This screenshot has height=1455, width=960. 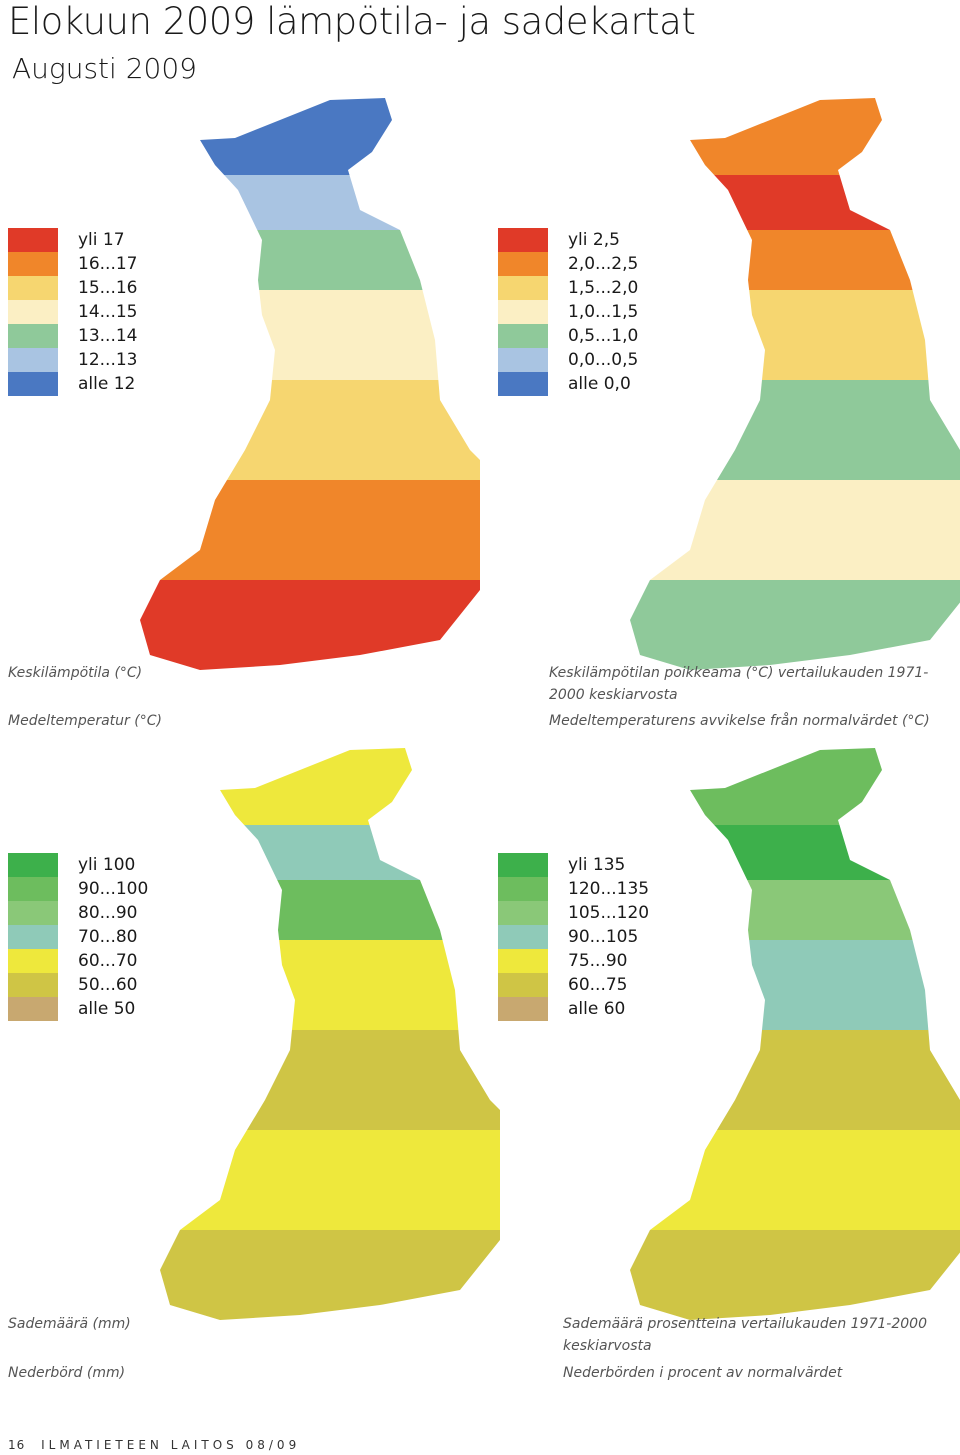 I want to click on page-subtitle: Augusti 2009, so click(x=104, y=68).